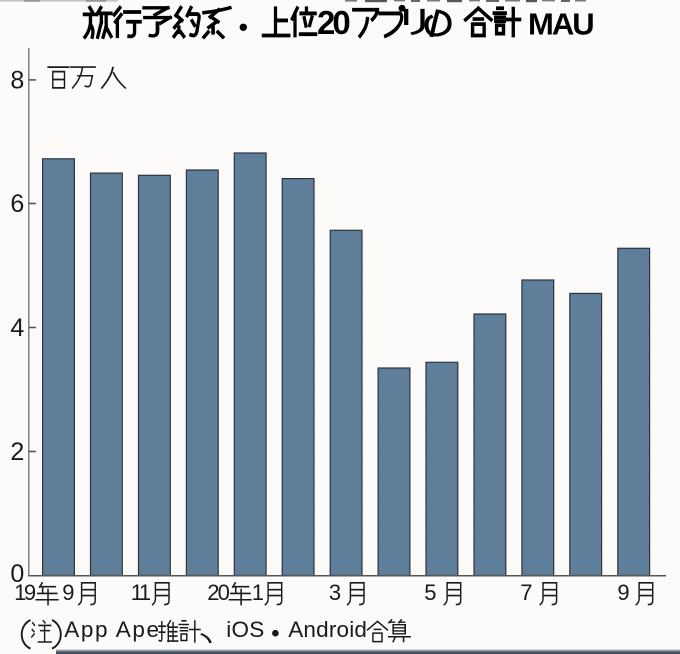 The width and height of the screenshot is (680, 654). Describe the element at coordinates (25, 592) in the screenshot. I see `svg-text: 19` at that location.